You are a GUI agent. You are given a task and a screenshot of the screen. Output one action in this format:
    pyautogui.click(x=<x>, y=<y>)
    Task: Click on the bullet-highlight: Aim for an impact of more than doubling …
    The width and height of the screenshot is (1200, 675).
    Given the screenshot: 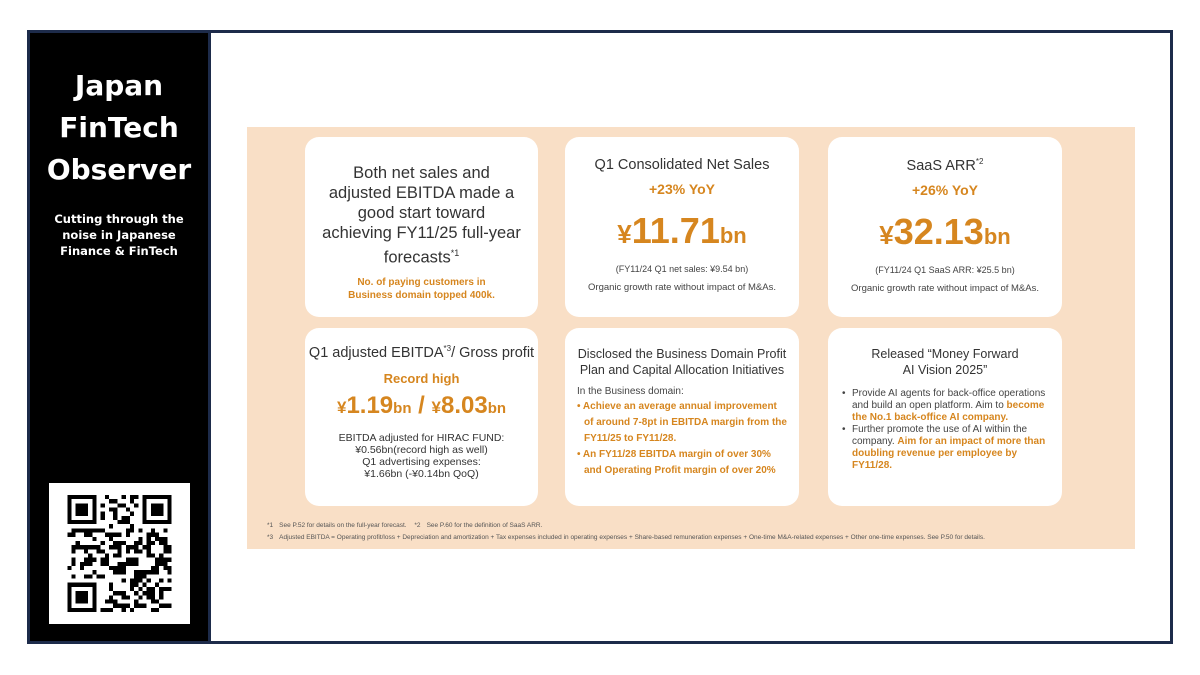 What is the action you would take?
    pyautogui.click(x=949, y=453)
    